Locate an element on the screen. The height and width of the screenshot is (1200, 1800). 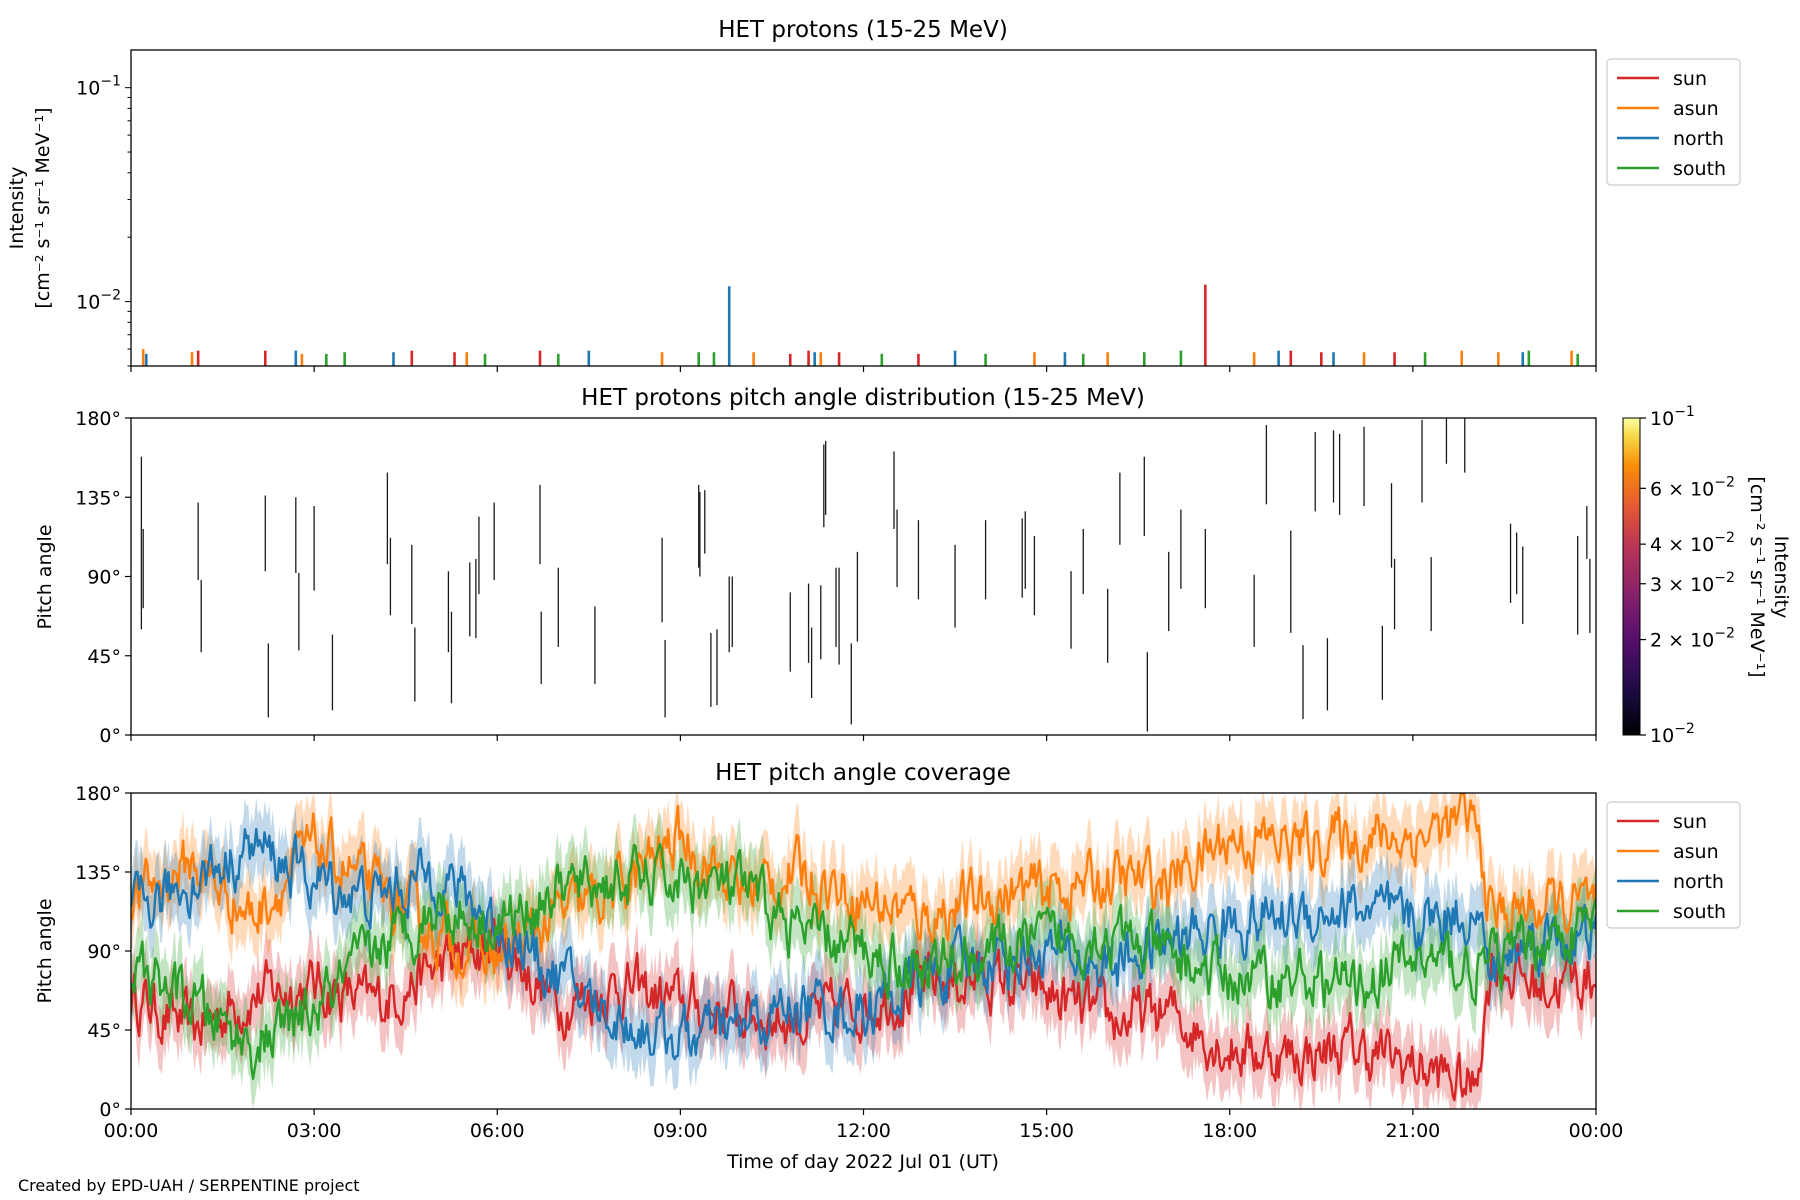
colorbar-tick-label: 10⁻² is located at coordinates (1672, 734).